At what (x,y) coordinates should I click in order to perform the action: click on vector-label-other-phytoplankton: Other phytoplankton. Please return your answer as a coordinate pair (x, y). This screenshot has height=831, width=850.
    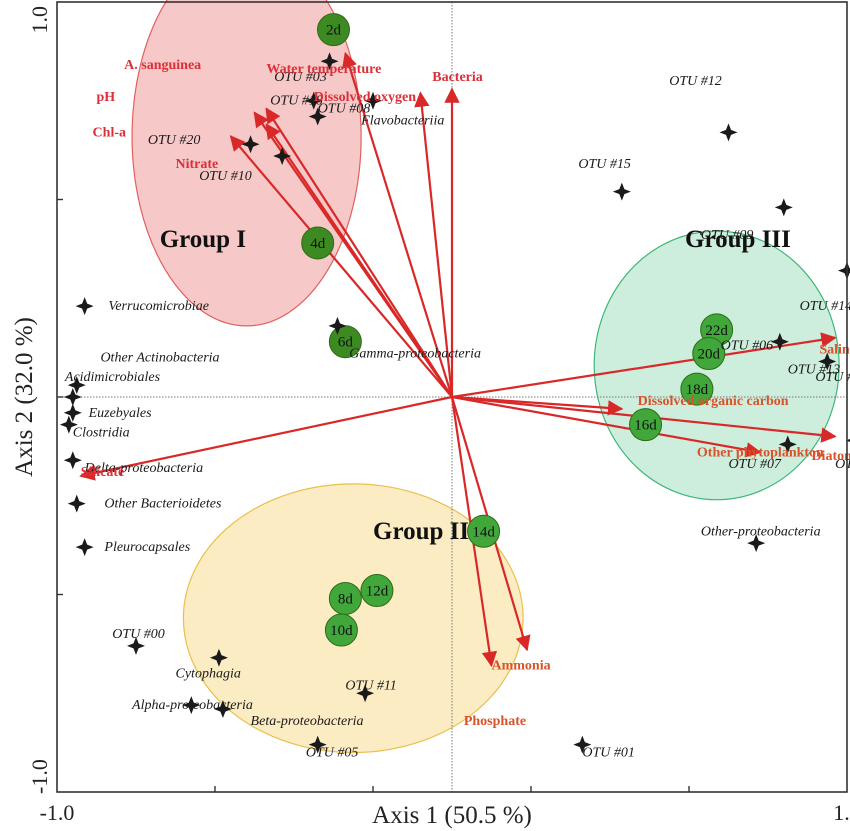
    Looking at the image, I should click on (760, 452).